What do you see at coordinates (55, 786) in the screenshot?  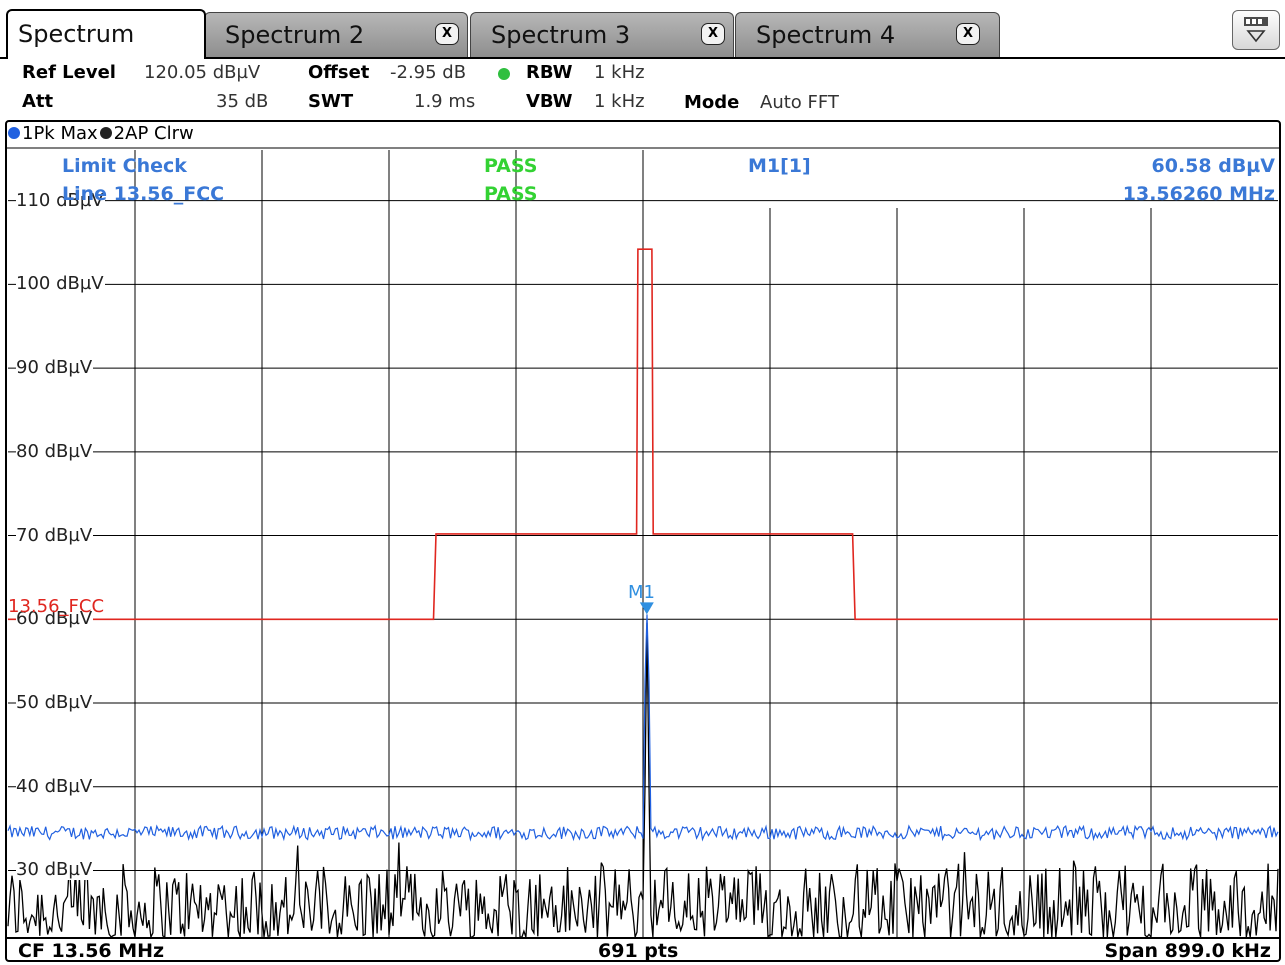 I see `y-tick-label: 40 dBµV` at bounding box center [55, 786].